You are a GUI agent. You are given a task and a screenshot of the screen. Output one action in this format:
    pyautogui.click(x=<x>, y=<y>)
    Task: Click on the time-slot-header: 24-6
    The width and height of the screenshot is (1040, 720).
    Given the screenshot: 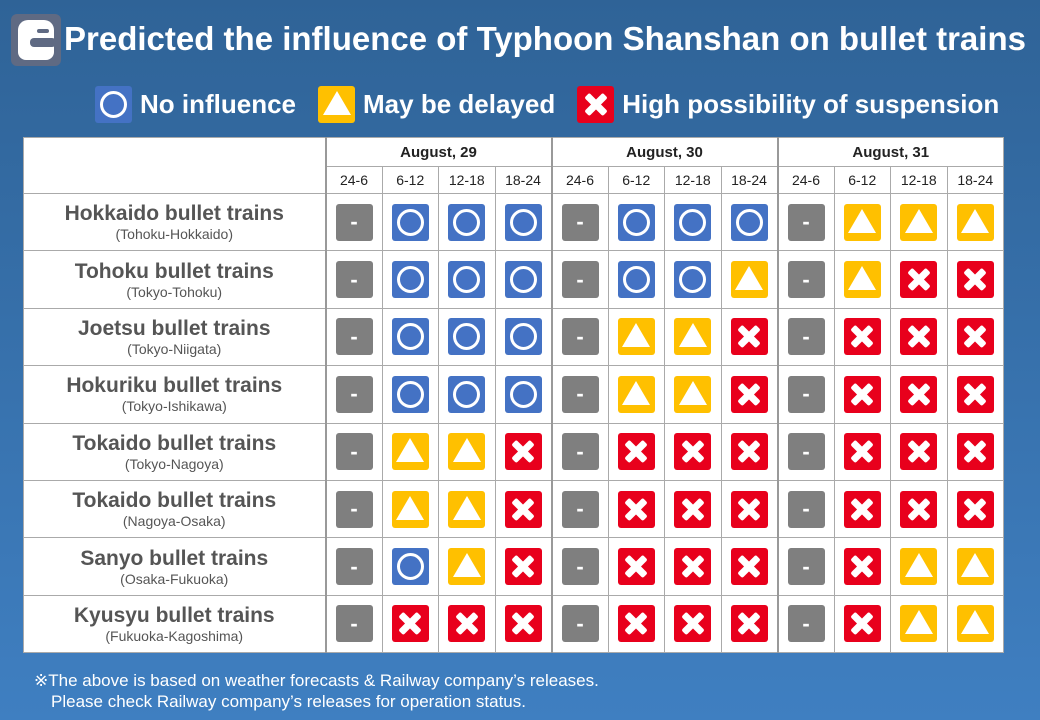 What is the action you would take?
    pyautogui.click(x=353, y=180)
    